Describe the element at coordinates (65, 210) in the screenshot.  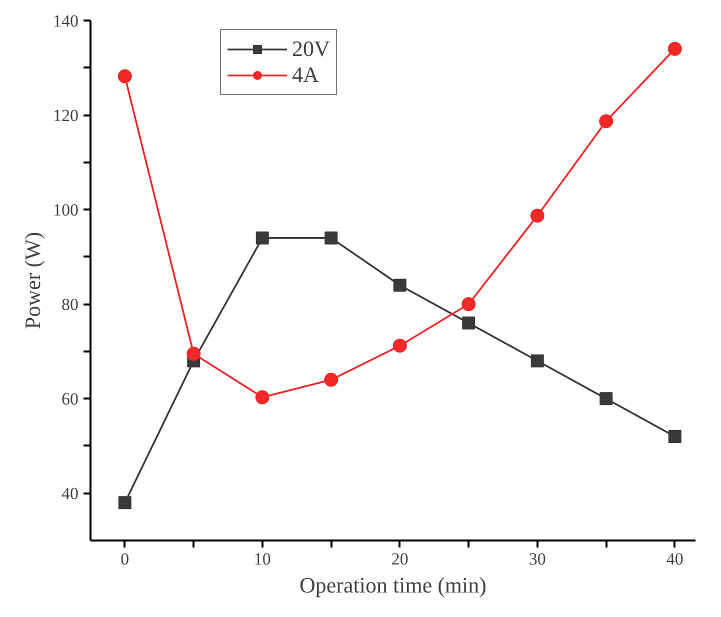
I see `y-tick-label: 100` at that location.